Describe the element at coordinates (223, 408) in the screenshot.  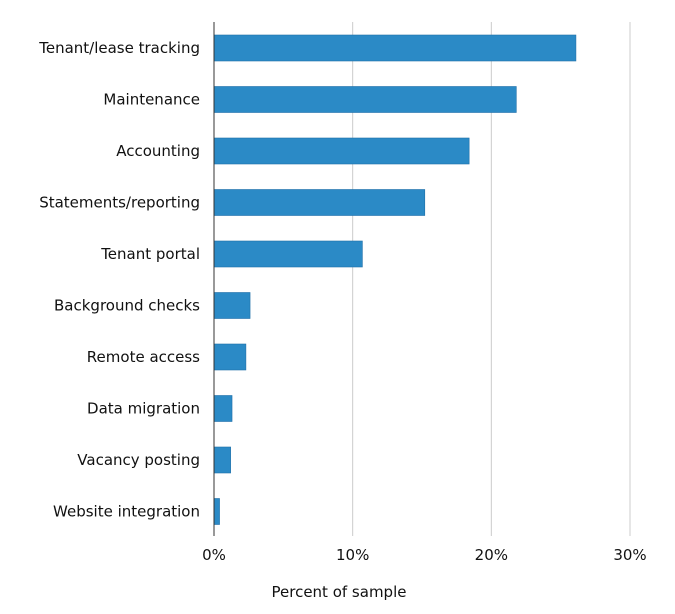
I see `bar-data-migration` at that location.